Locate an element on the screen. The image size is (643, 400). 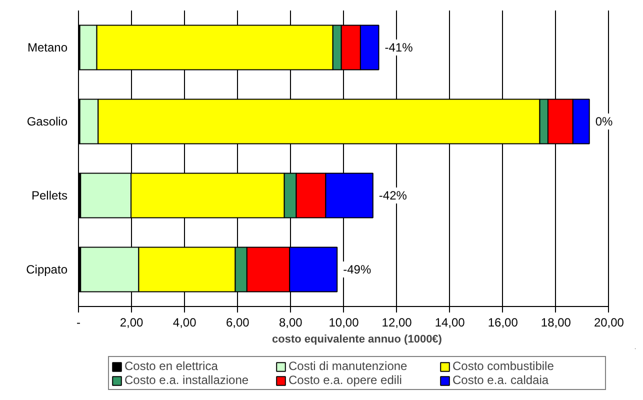
x-tick-label: - is located at coordinates (78, 323).